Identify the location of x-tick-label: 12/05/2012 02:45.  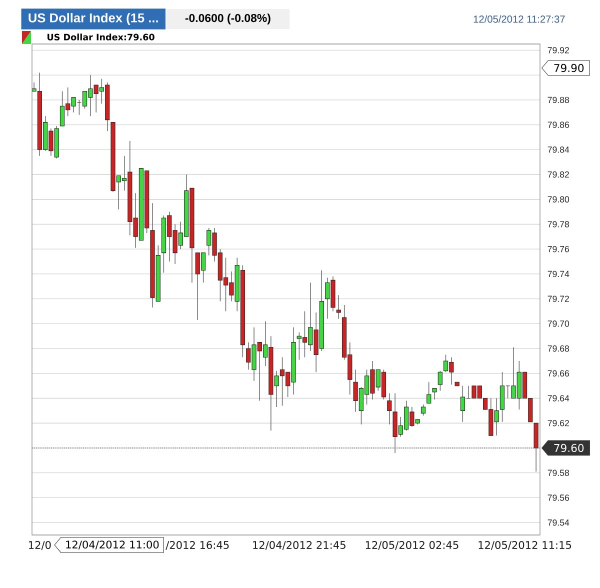
(412, 545).